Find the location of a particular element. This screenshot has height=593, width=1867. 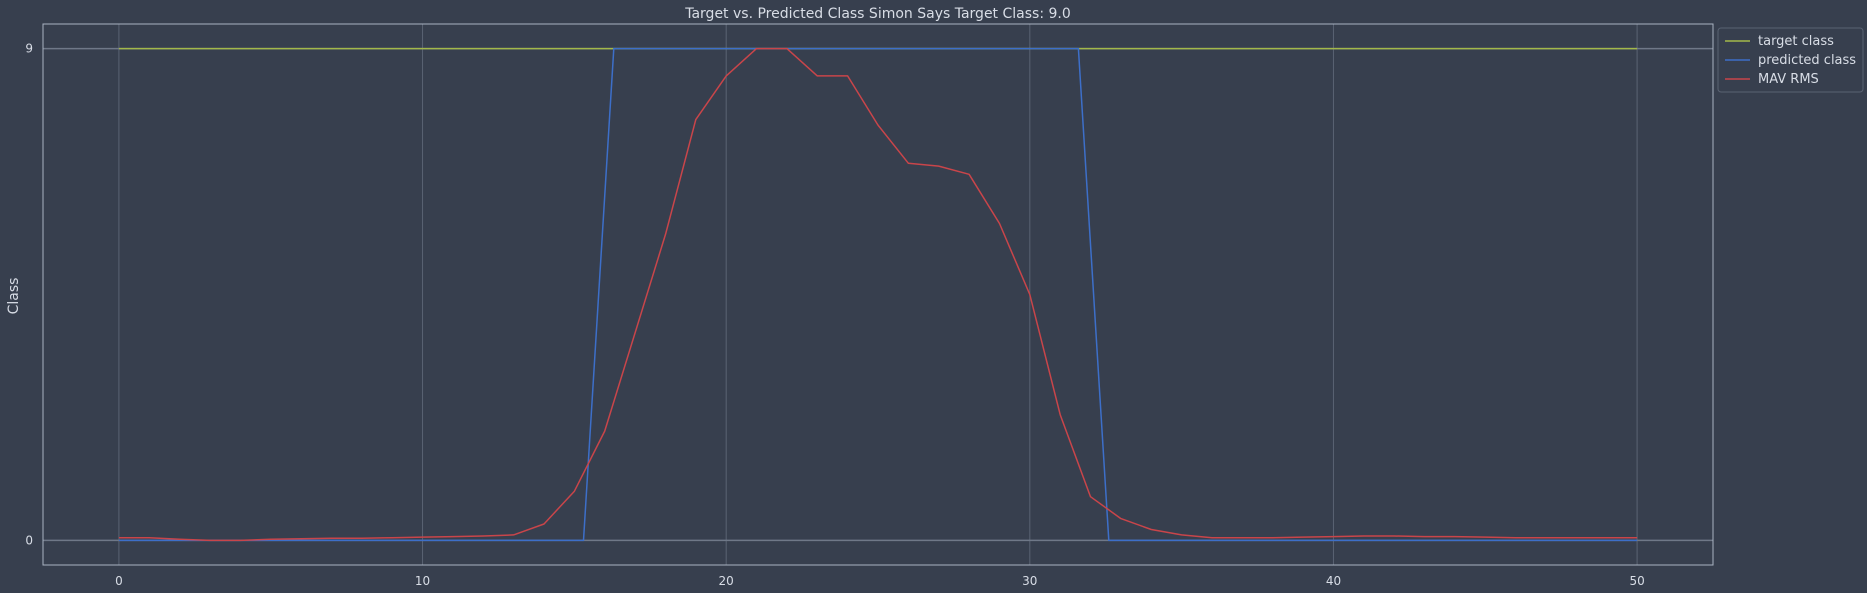

legend: target class predicted class MAV RMS is located at coordinates (1790, 60).